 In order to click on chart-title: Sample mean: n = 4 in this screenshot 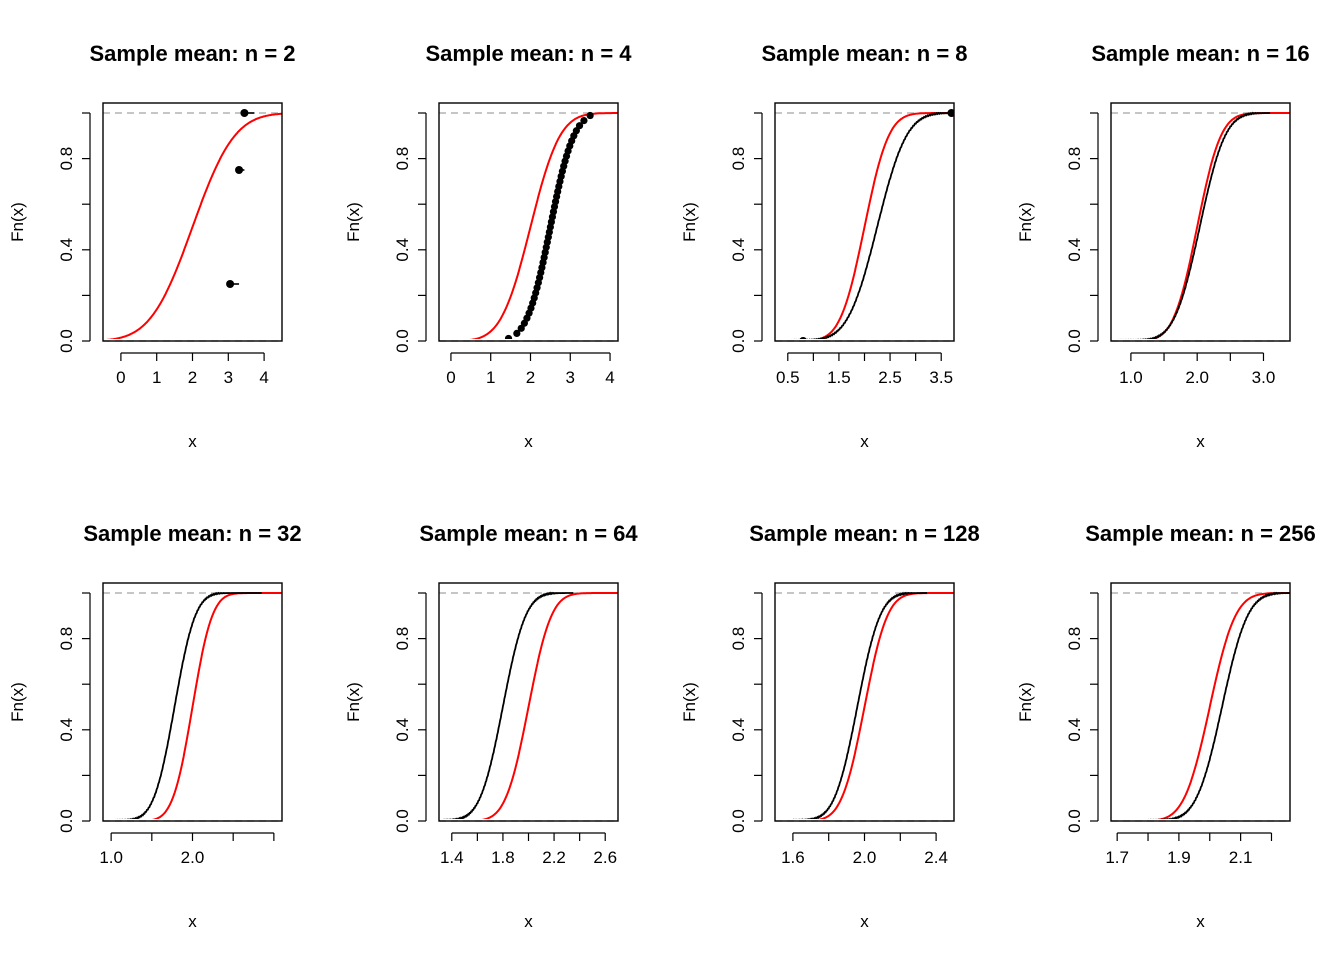, I will do `click(528, 53)`.